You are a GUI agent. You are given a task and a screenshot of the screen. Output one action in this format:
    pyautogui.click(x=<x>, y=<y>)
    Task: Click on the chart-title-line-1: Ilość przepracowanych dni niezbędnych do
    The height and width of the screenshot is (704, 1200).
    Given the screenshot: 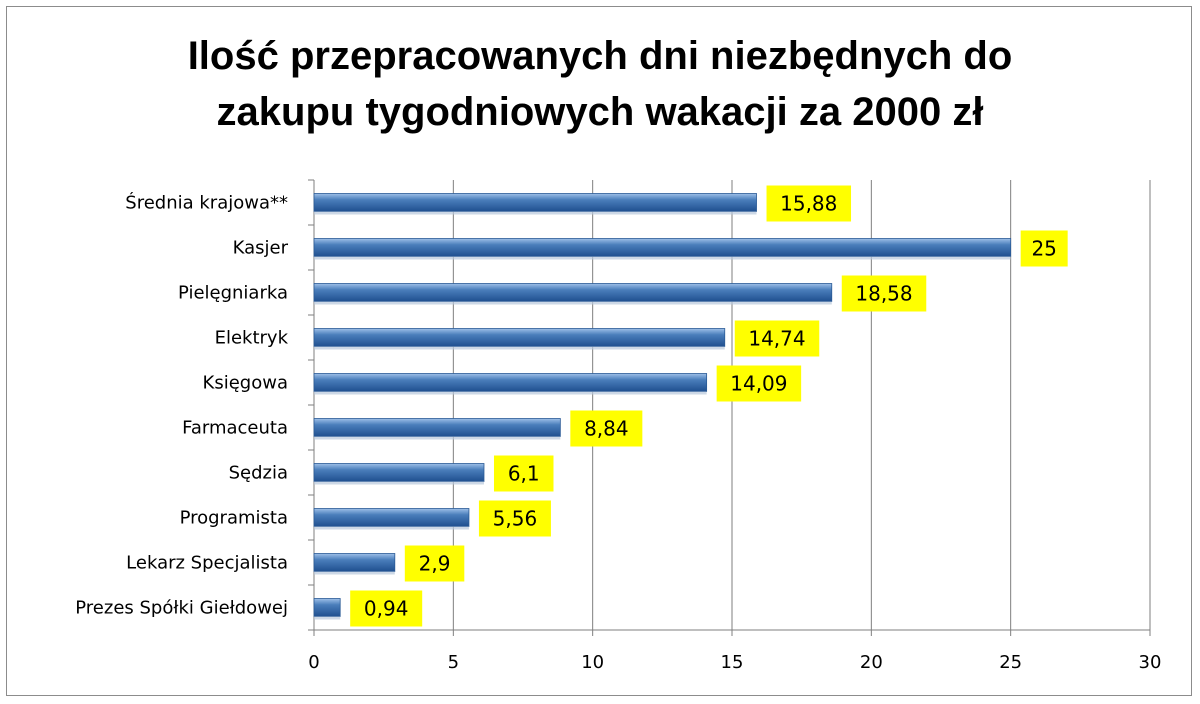 What is the action you would take?
    pyautogui.click(x=600, y=56)
    